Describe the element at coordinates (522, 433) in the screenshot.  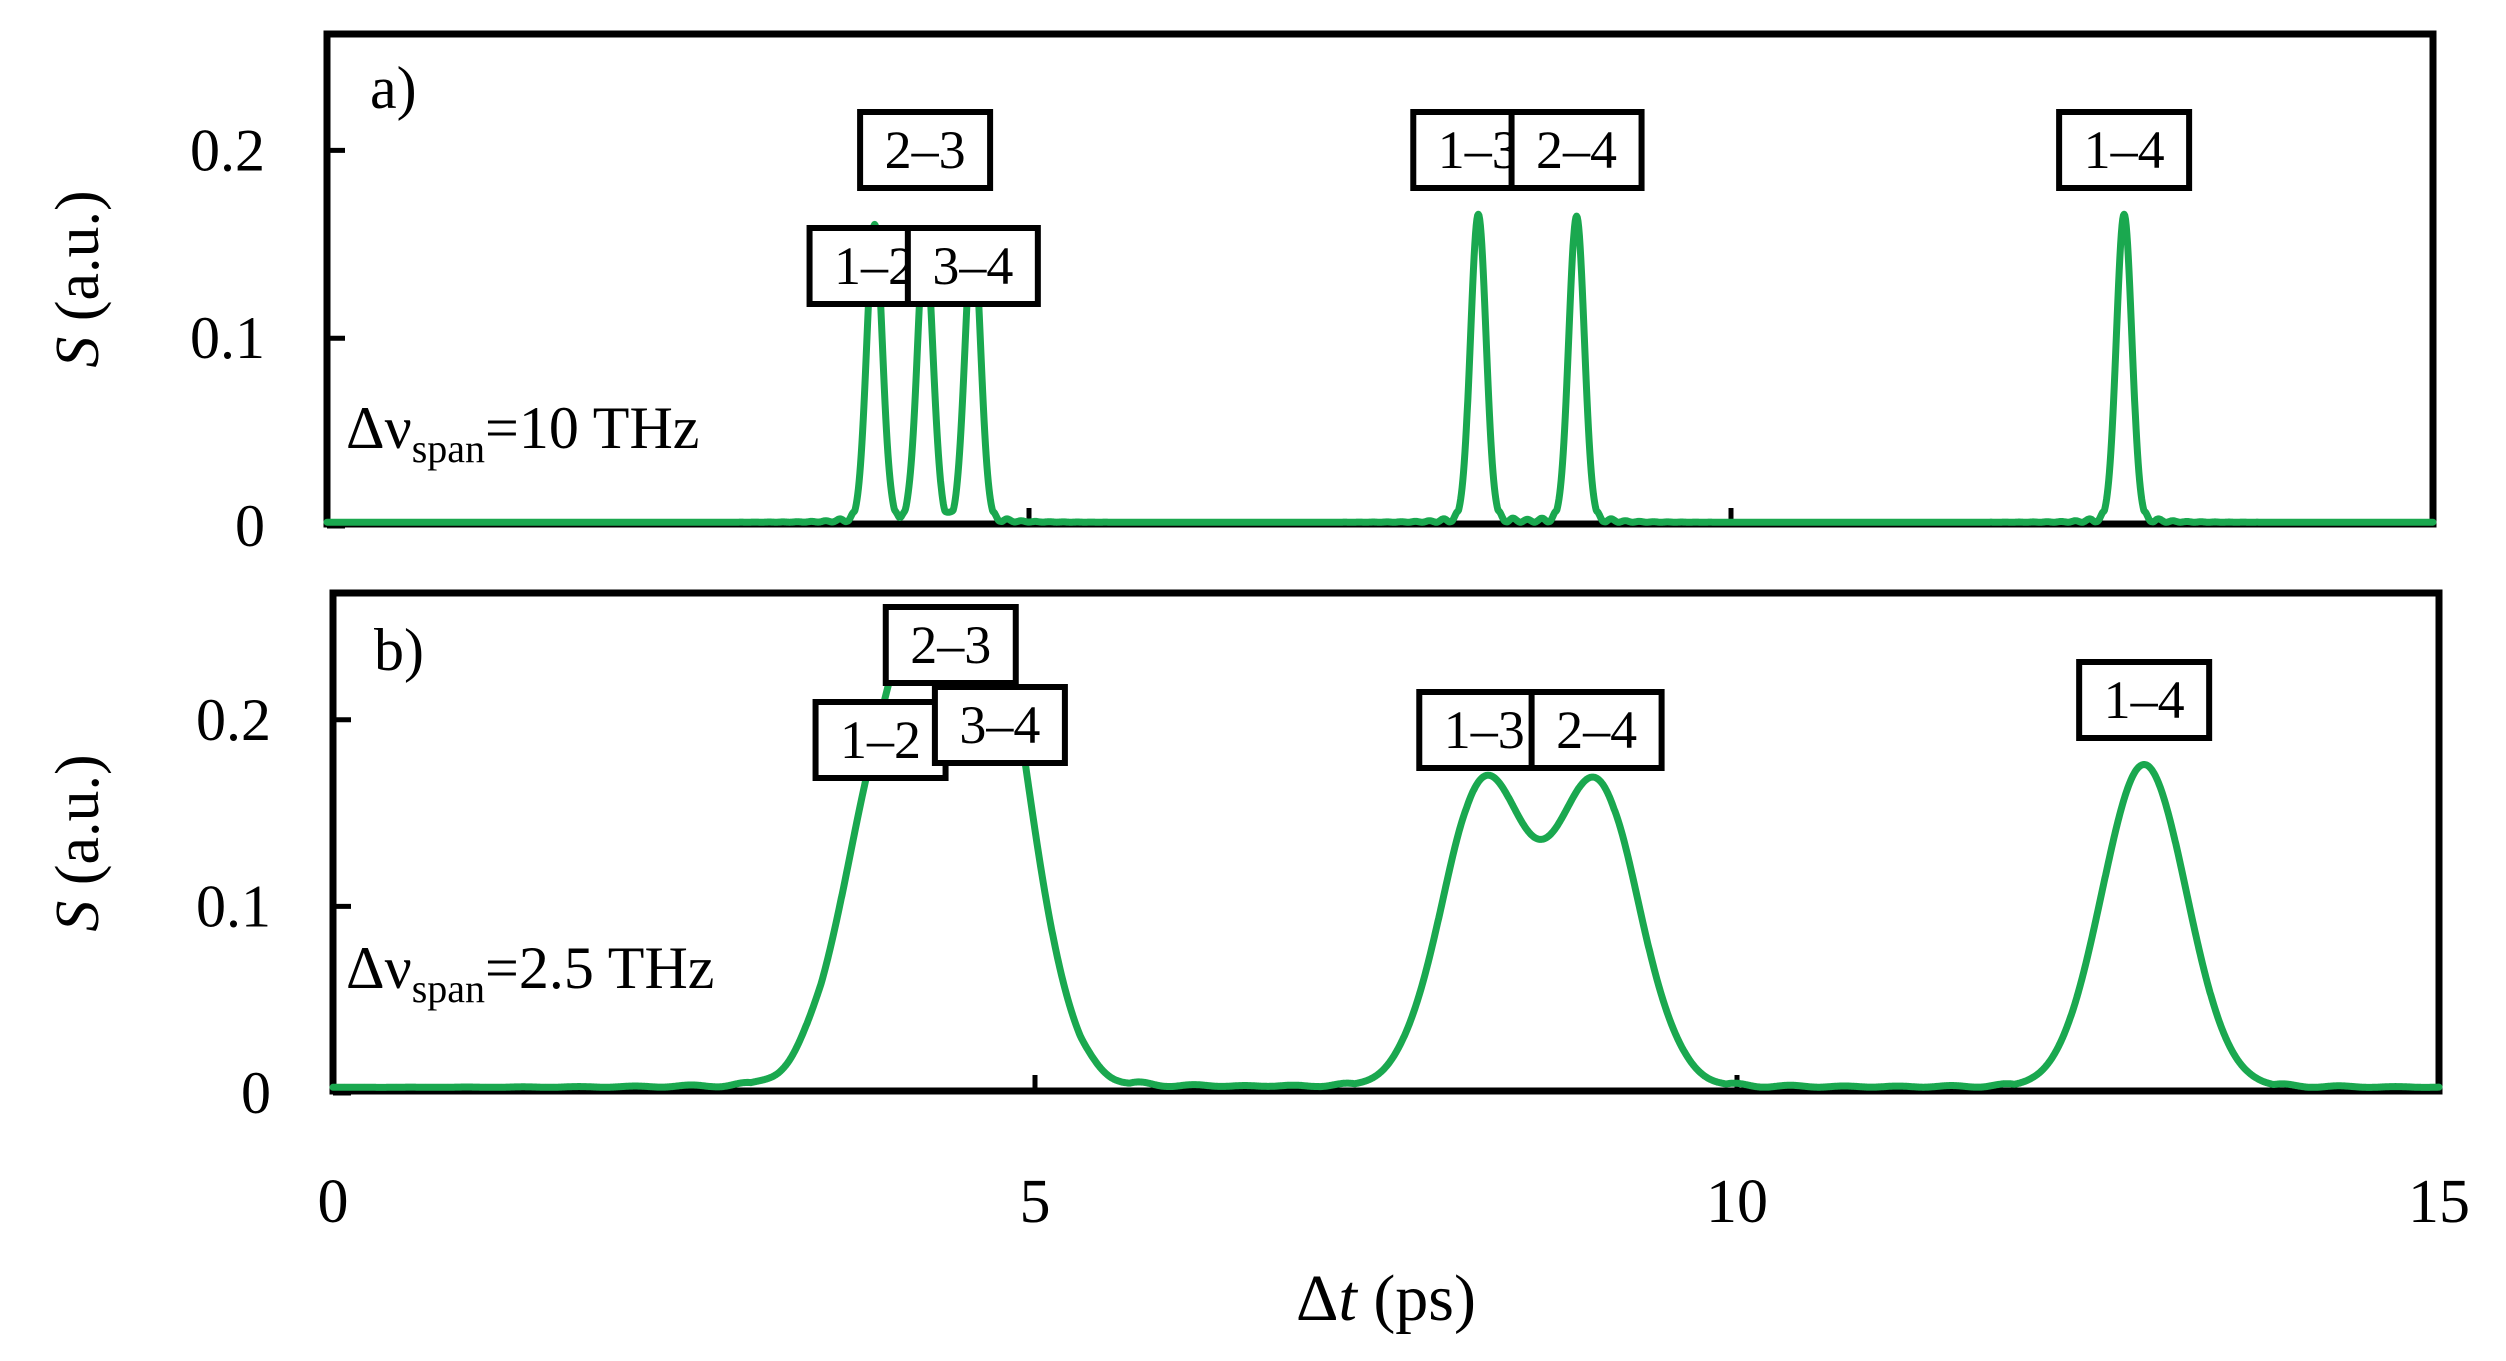
I see `panel-a-span-annotation: Δνspan=10 THz` at that location.